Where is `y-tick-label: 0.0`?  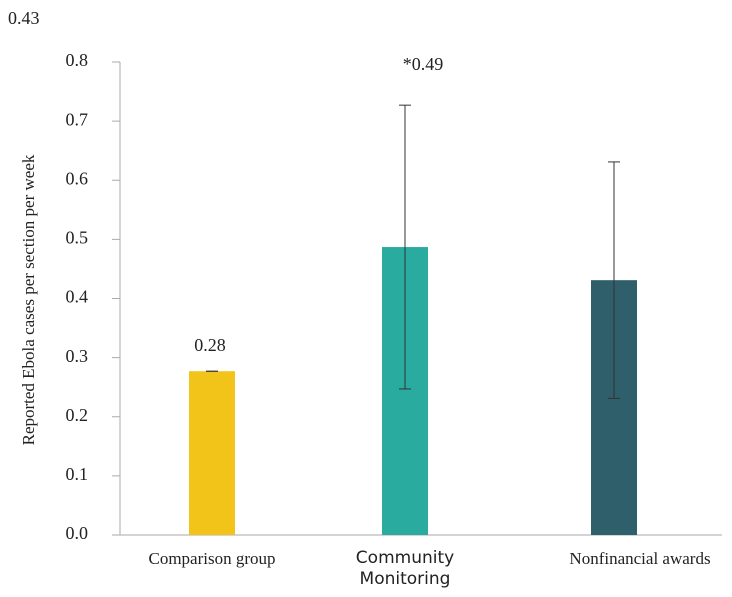 y-tick-label: 0.0 is located at coordinates (77, 533).